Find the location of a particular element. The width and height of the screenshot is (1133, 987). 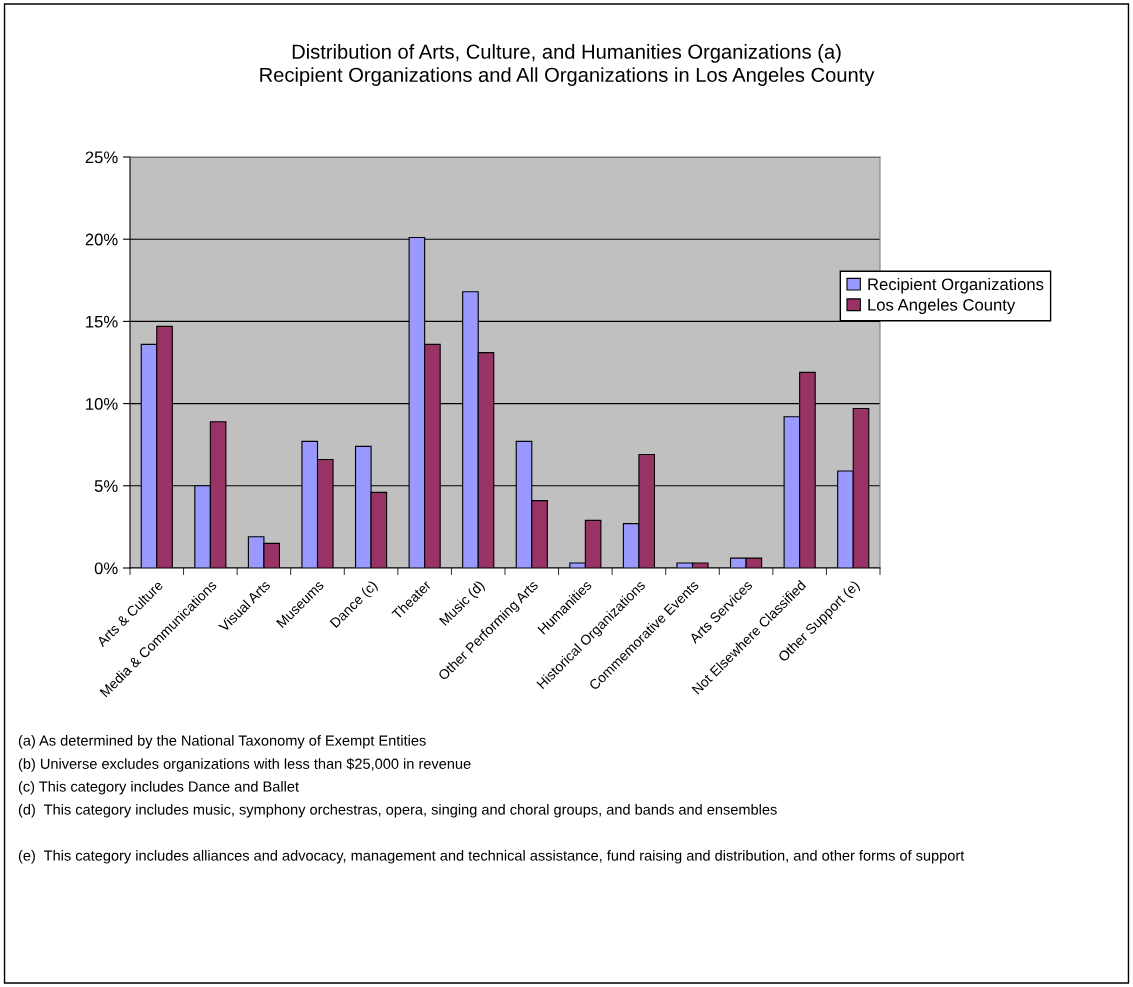

text: (c) This category includes Dance and Ballet is located at coordinates (158, 788).